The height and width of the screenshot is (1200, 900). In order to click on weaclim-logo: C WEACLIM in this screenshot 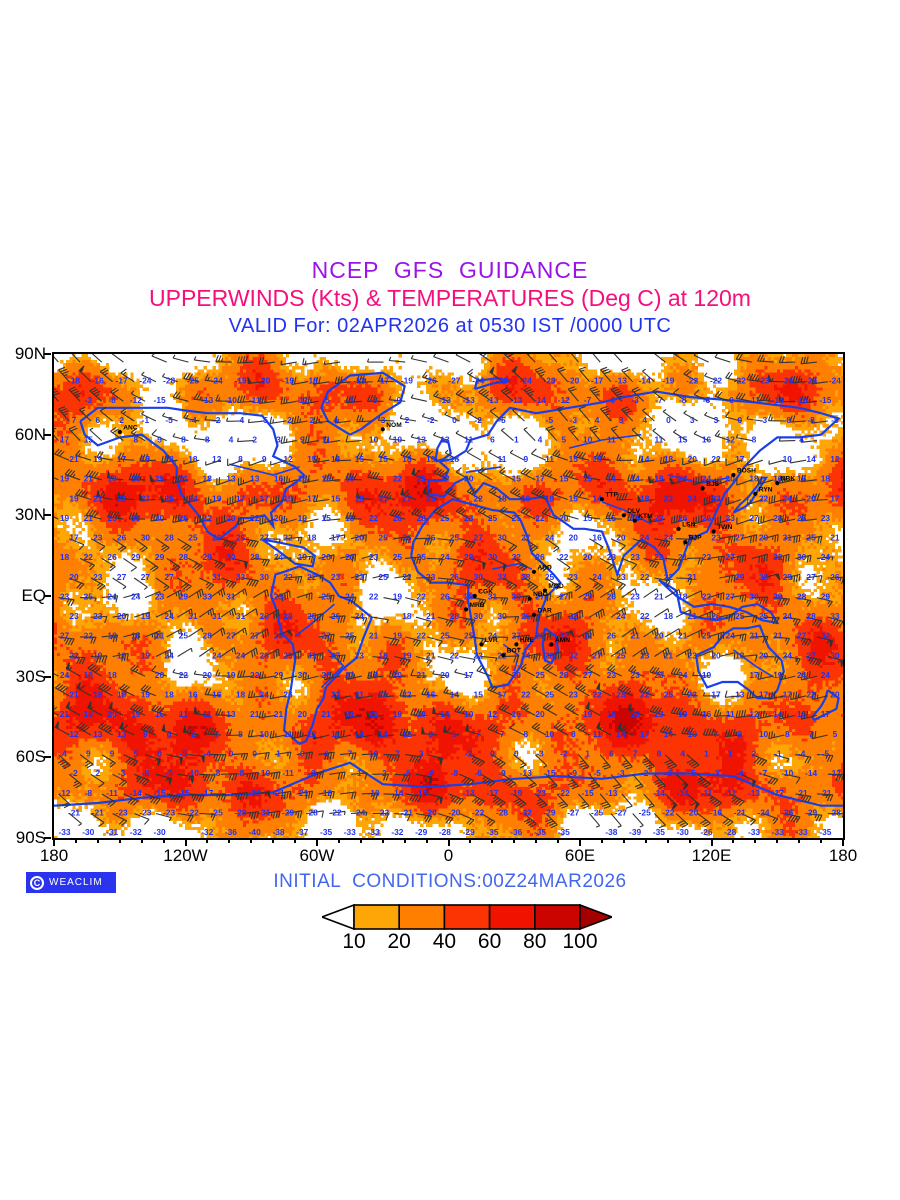, I will do `click(71, 882)`.